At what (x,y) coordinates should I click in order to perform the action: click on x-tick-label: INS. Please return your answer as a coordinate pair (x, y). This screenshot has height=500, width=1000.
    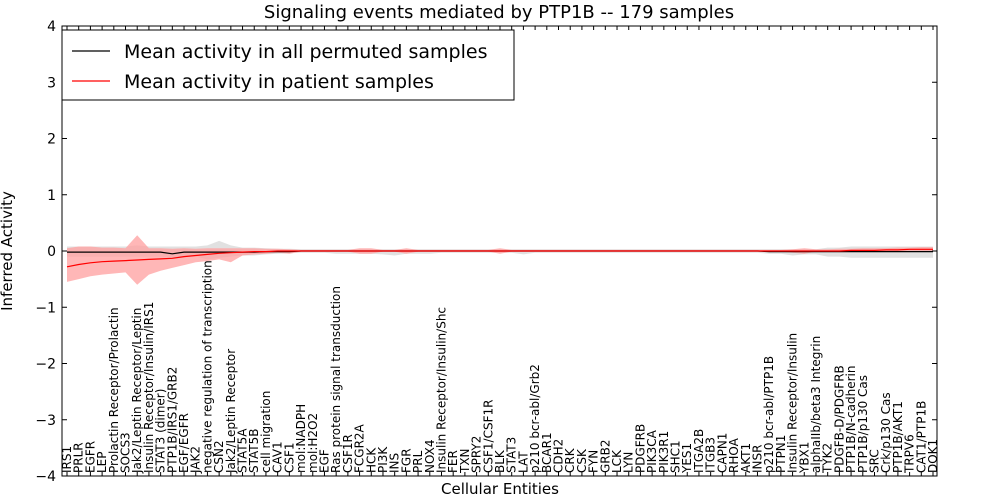
    Looking at the image, I should click on (395, 463).